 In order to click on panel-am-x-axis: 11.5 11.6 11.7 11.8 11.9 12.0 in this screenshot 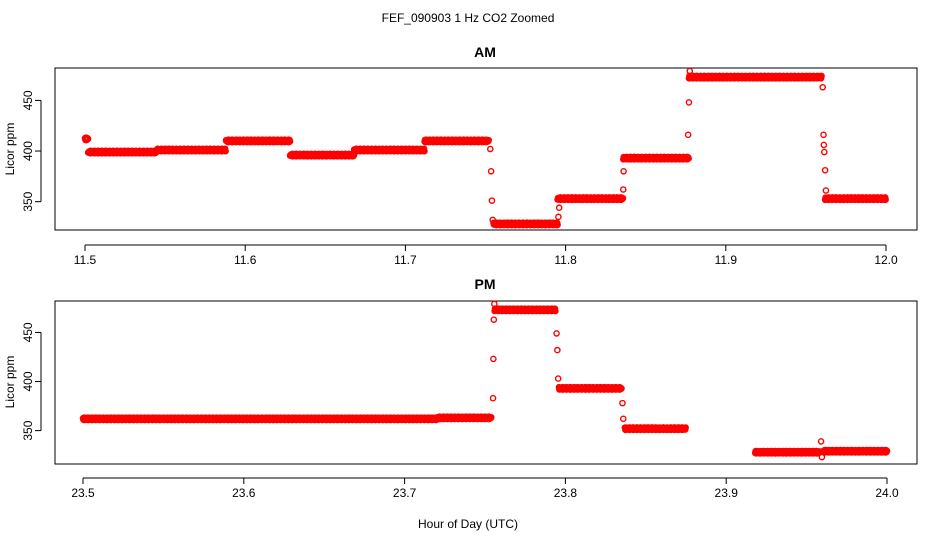, I will do `click(486, 255)`.